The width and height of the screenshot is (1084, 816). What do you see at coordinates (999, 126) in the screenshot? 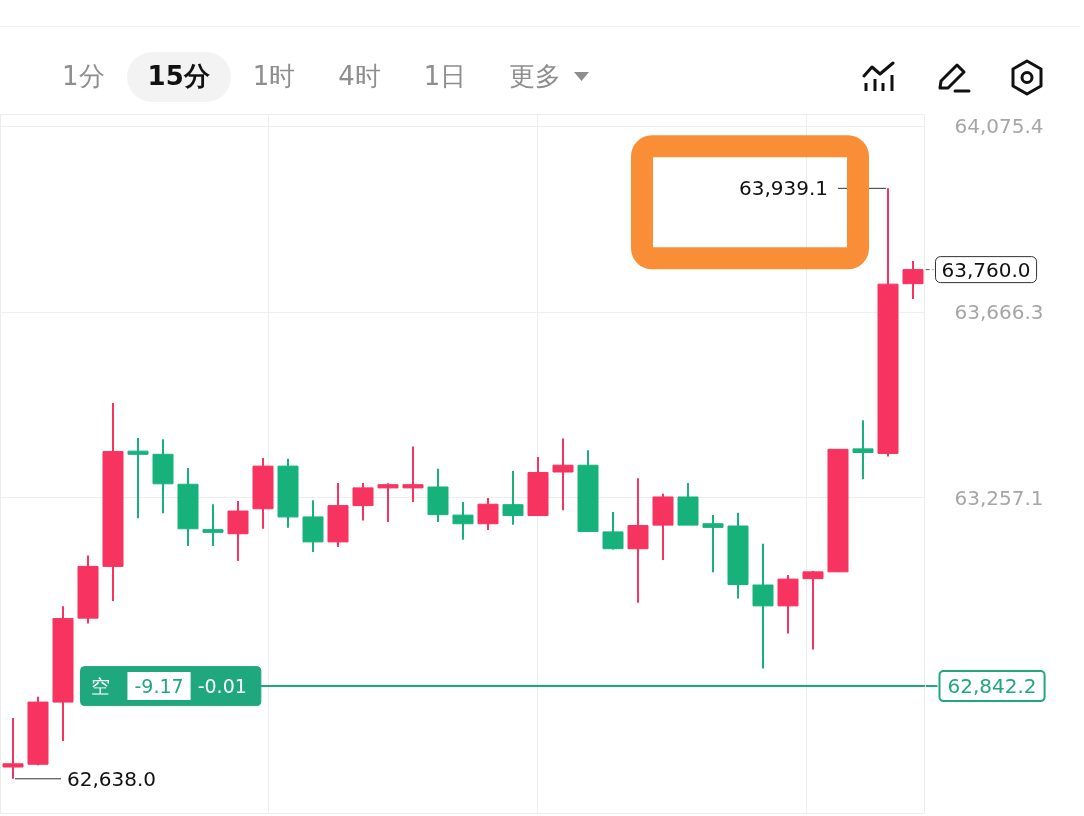
I see `y-tick-label: 64,075.4` at bounding box center [999, 126].